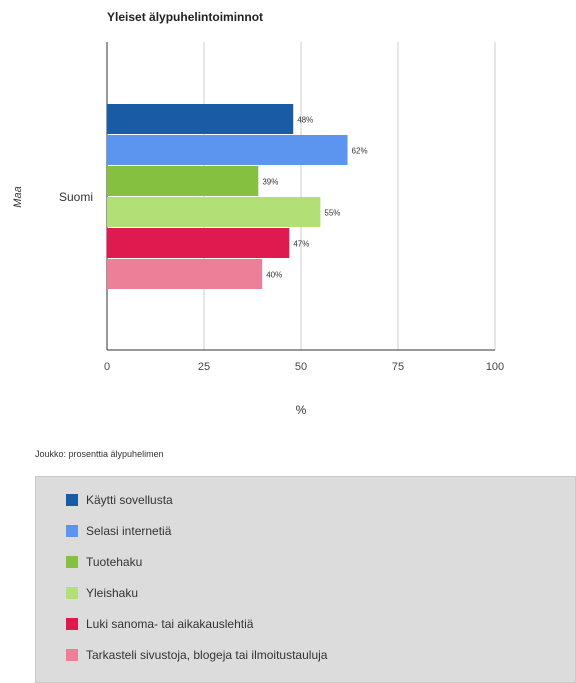  What do you see at coordinates (301, 367) in the screenshot?
I see `x-tick-label: 50` at bounding box center [301, 367].